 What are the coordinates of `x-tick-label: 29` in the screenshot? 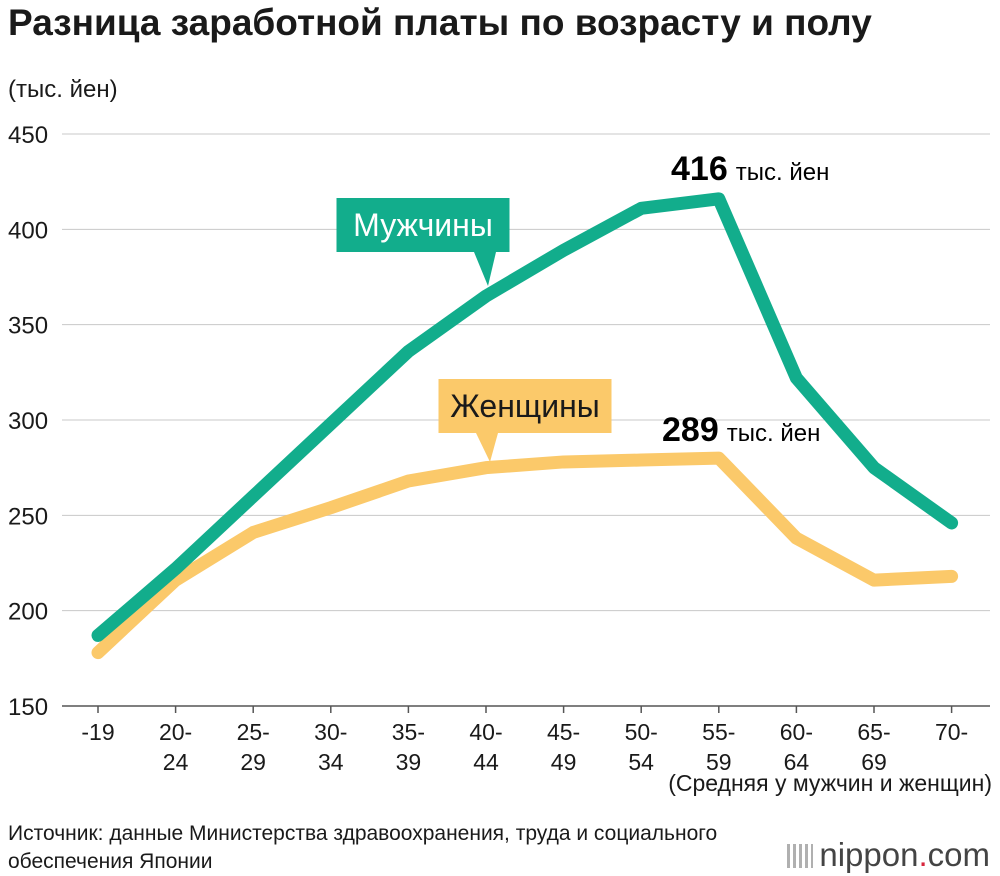 It's located at (253, 762).